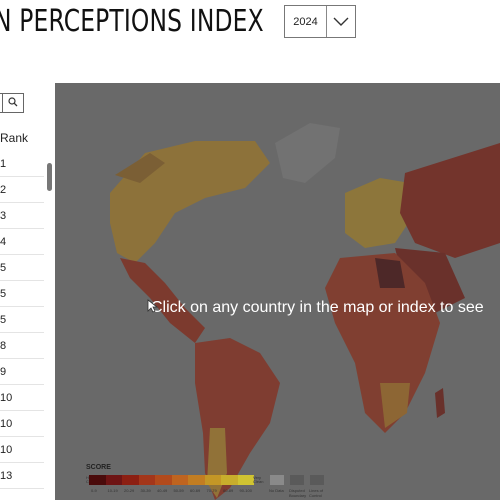 This screenshot has height=500, width=500. Describe the element at coordinates (98, 467) in the screenshot. I see `legend-title: SCORE` at that location.